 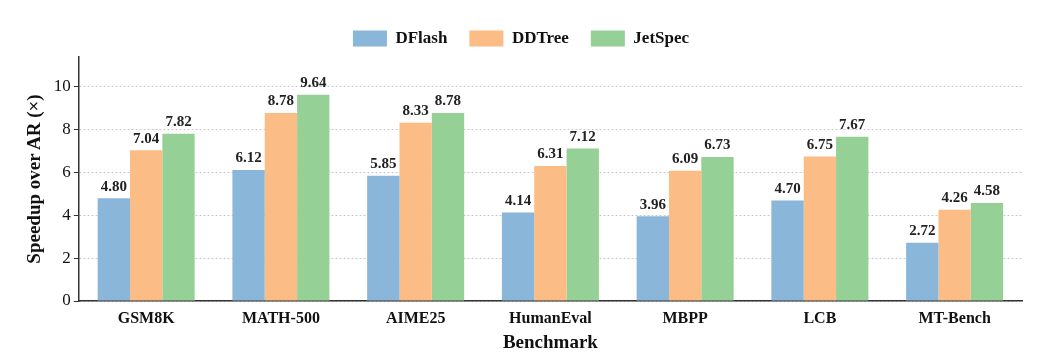 What do you see at coordinates (954, 317) in the screenshot?
I see `x-tick-label: MT-Bench` at bounding box center [954, 317].